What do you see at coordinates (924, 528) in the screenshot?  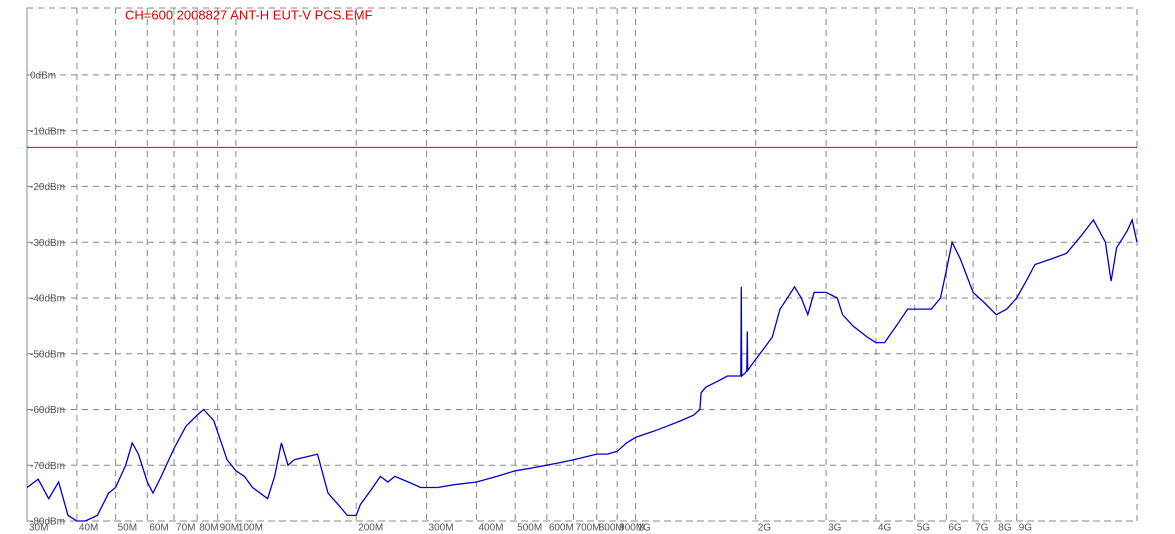 I see `x-tick-label: 5G` at bounding box center [924, 528].